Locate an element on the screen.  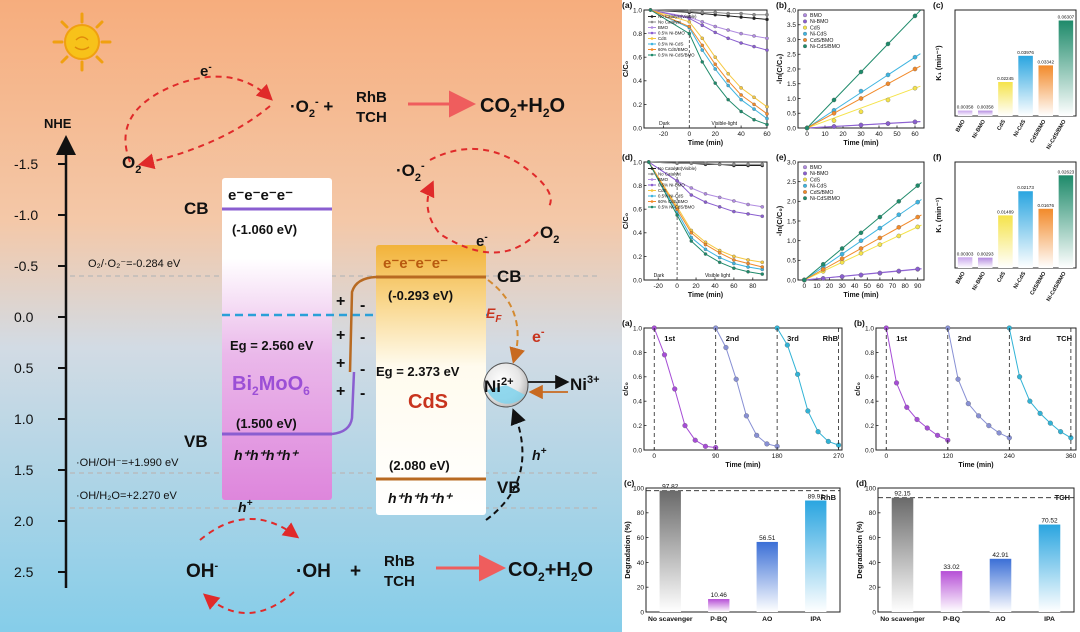
y-tick-label: 0.2 is located at coordinates (869, 426).